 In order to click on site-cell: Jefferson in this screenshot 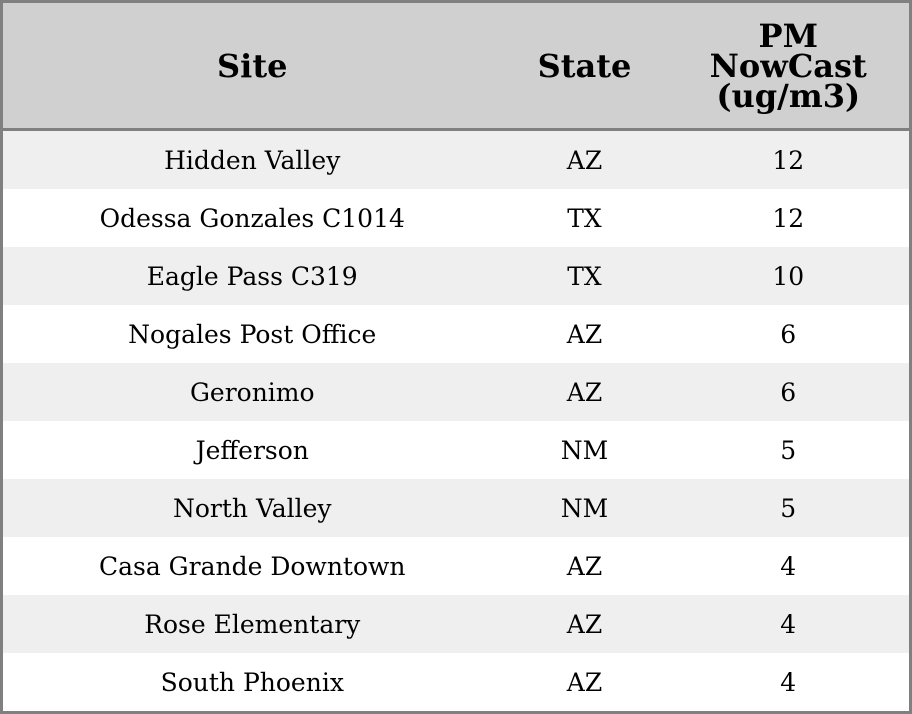, I will do `click(251, 450)`.